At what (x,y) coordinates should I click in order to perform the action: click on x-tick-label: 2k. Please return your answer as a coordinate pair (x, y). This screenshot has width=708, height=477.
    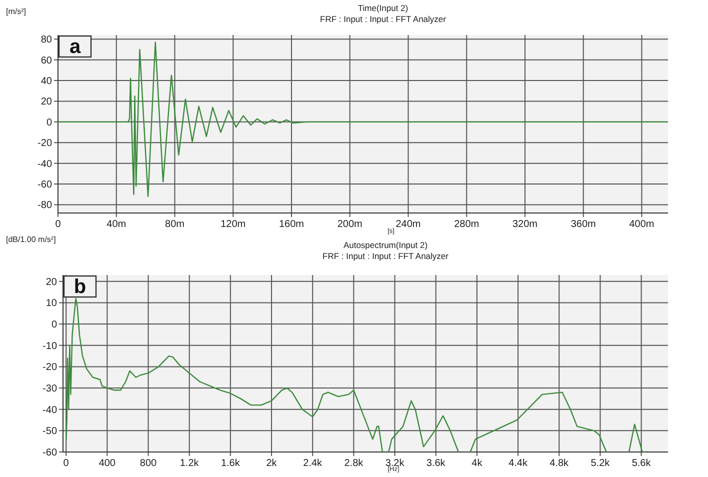
    Looking at the image, I should click on (272, 463).